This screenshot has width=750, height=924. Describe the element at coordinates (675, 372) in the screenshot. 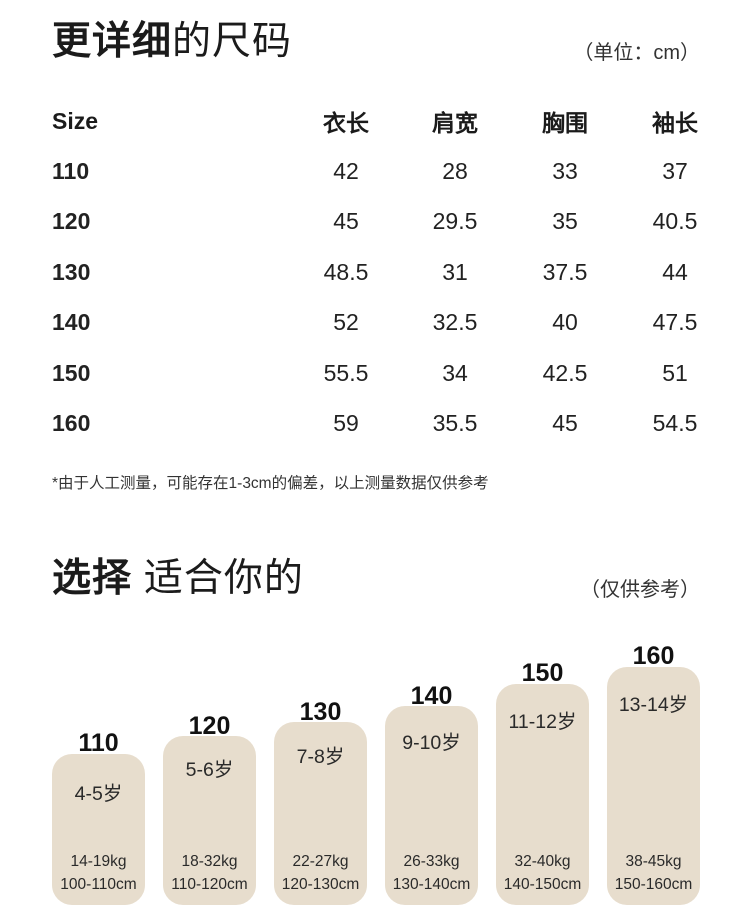

I see `sleeve-cell: 51` at that location.